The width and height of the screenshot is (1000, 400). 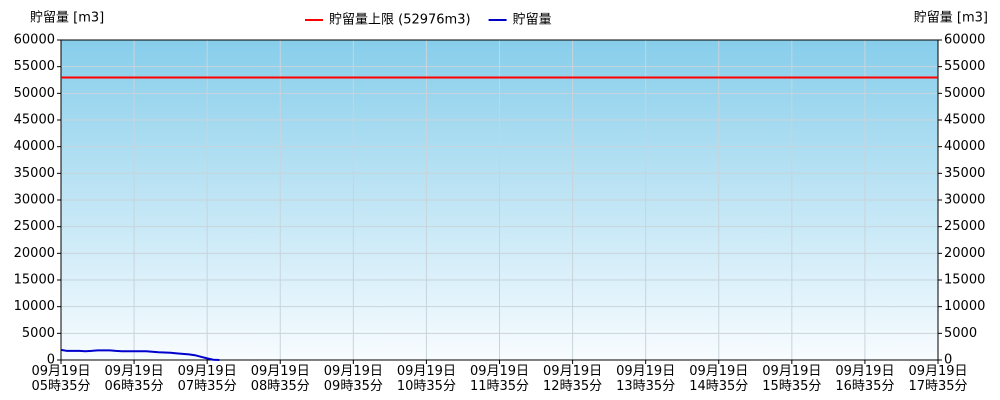 I want to click on y-tick-label: 50000, so click(x=34, y=93).